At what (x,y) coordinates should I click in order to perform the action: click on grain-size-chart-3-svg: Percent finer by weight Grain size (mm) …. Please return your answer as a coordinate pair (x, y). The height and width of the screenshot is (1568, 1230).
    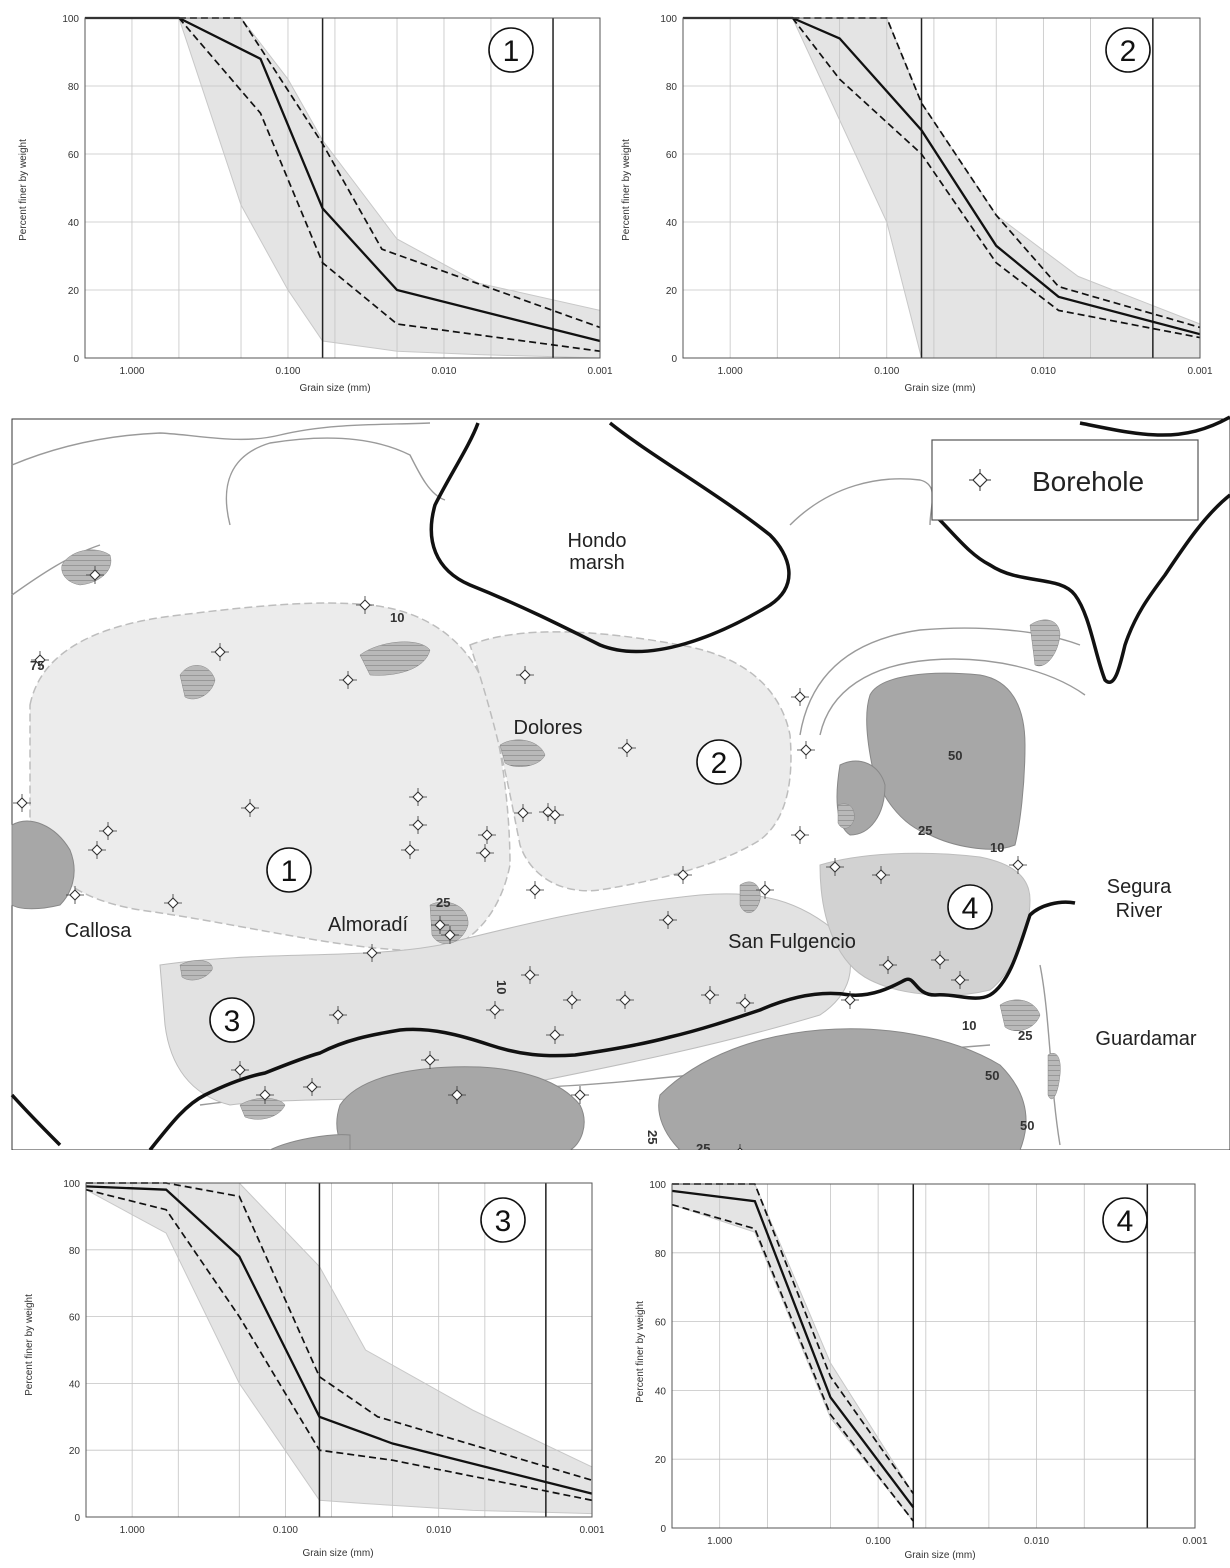
    Looking at the image, I should click on (314, 1369).